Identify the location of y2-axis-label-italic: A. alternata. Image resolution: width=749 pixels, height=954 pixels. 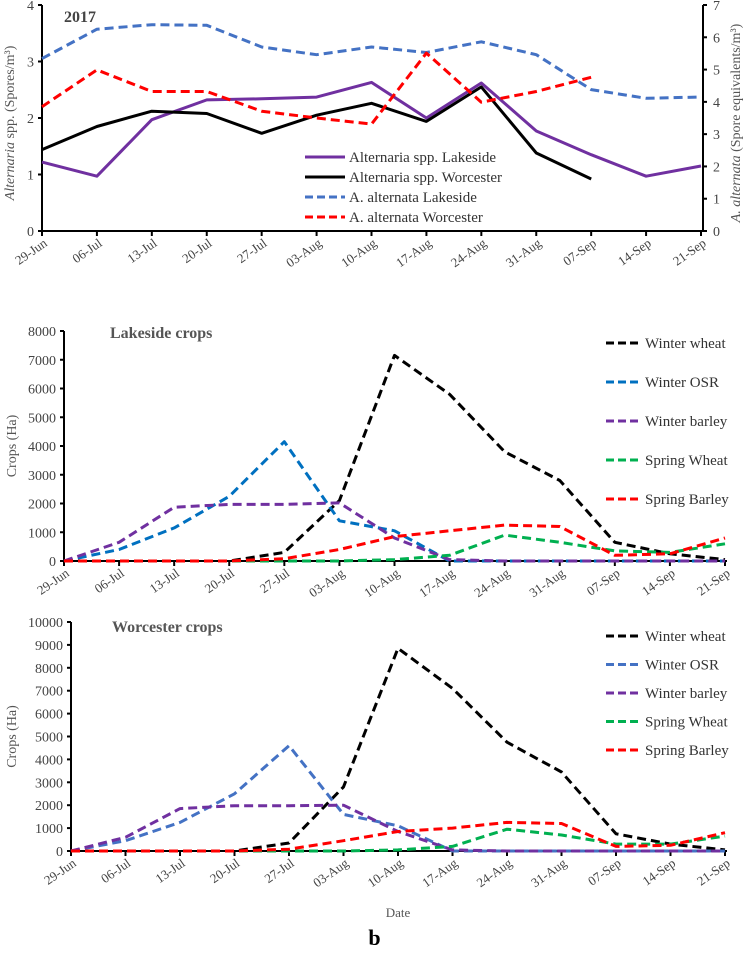
(736, 189).